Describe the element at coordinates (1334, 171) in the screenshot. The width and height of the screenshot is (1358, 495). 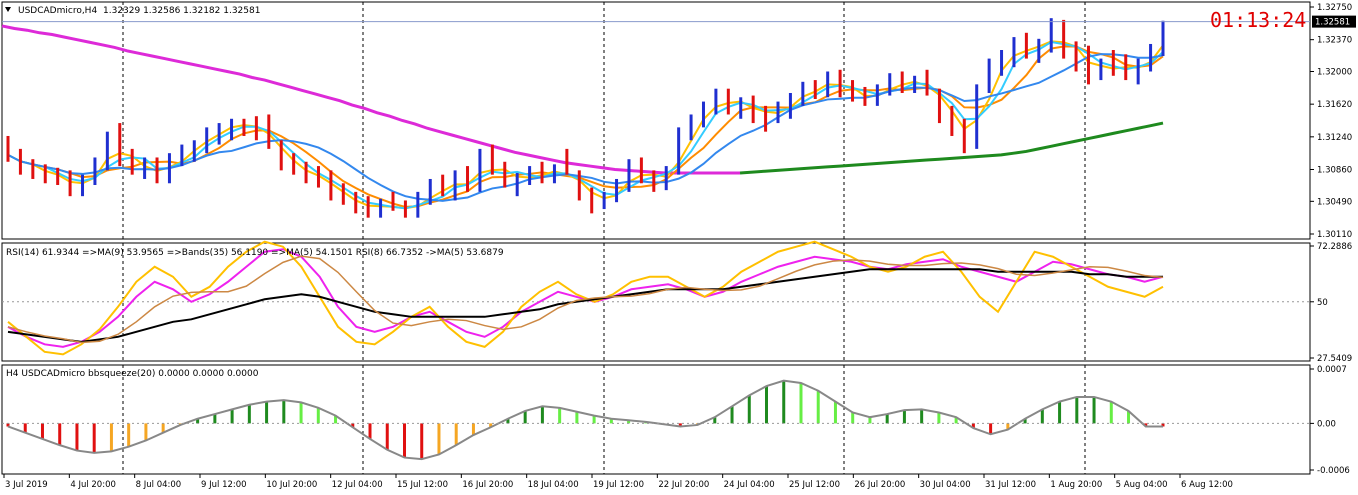
I see `price-tick-label: 1.30860` at that location.